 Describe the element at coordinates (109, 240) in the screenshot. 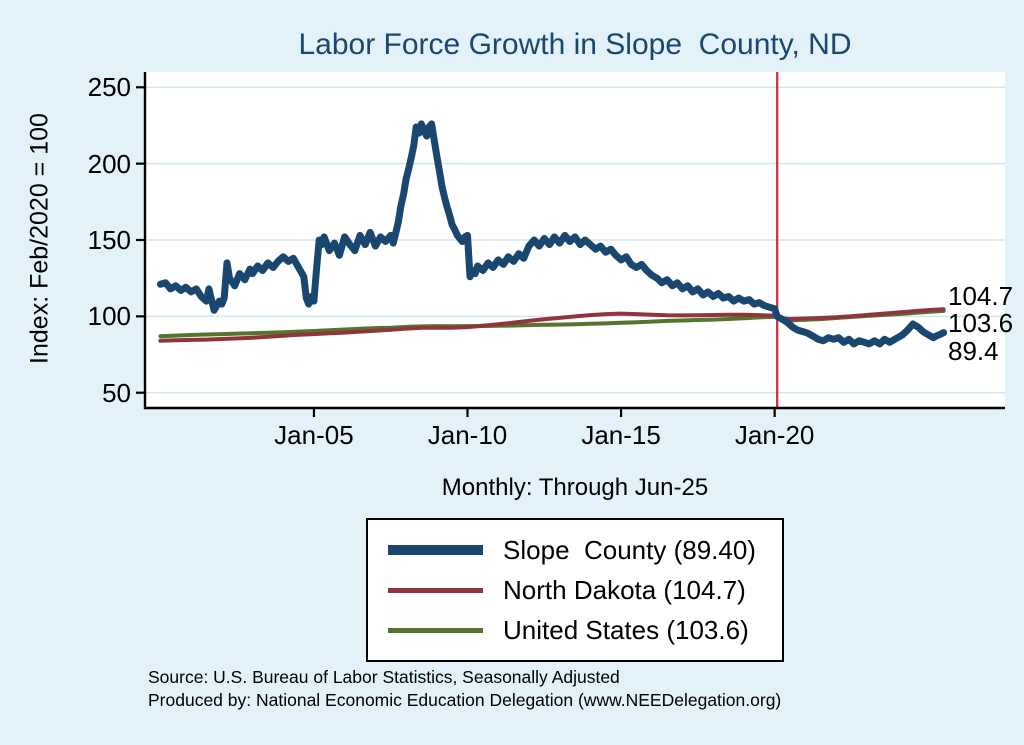

I see `y-tick-label: 150` at that location.